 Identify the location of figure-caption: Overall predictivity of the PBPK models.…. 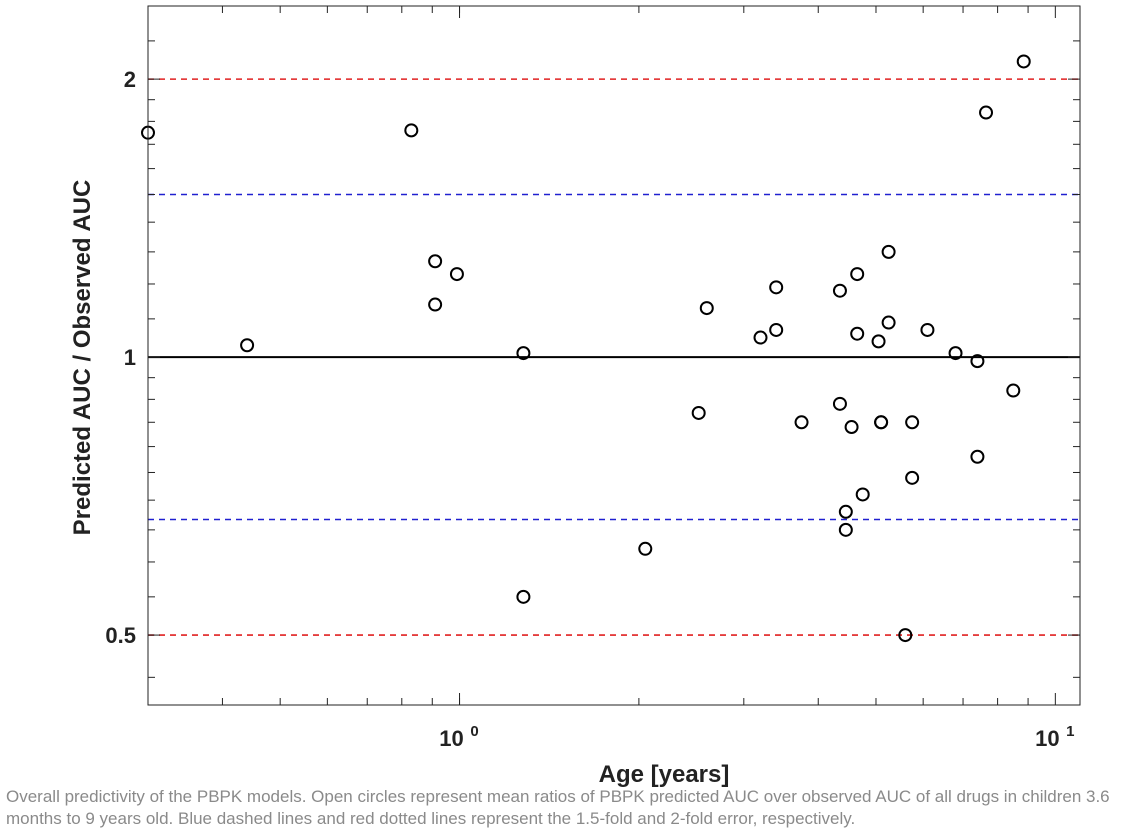
(558, 807).